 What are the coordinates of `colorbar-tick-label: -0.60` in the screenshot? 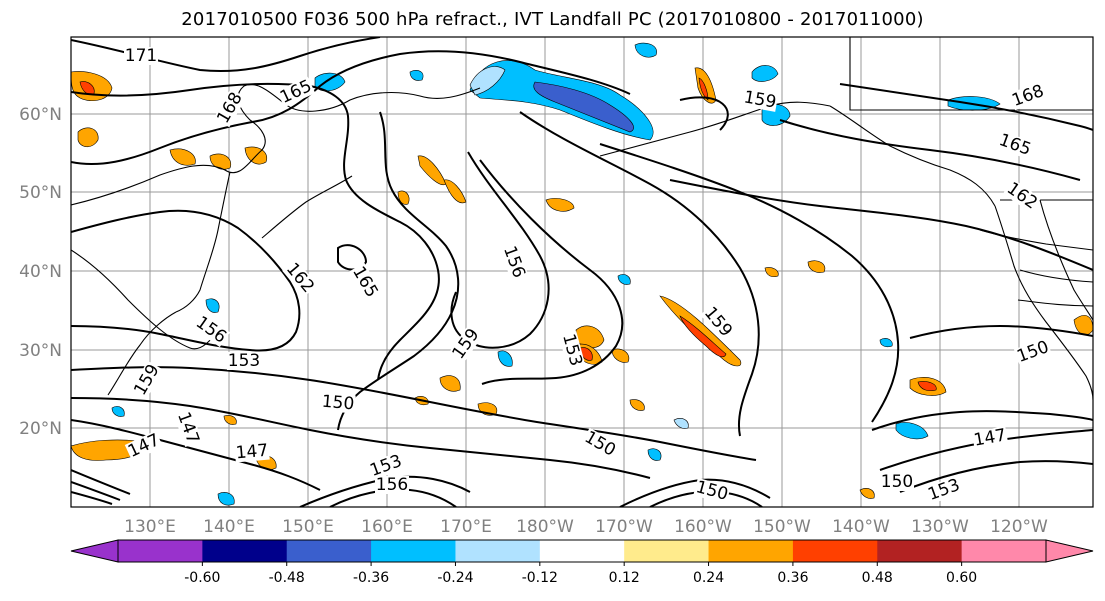 It's located at (202, 578).